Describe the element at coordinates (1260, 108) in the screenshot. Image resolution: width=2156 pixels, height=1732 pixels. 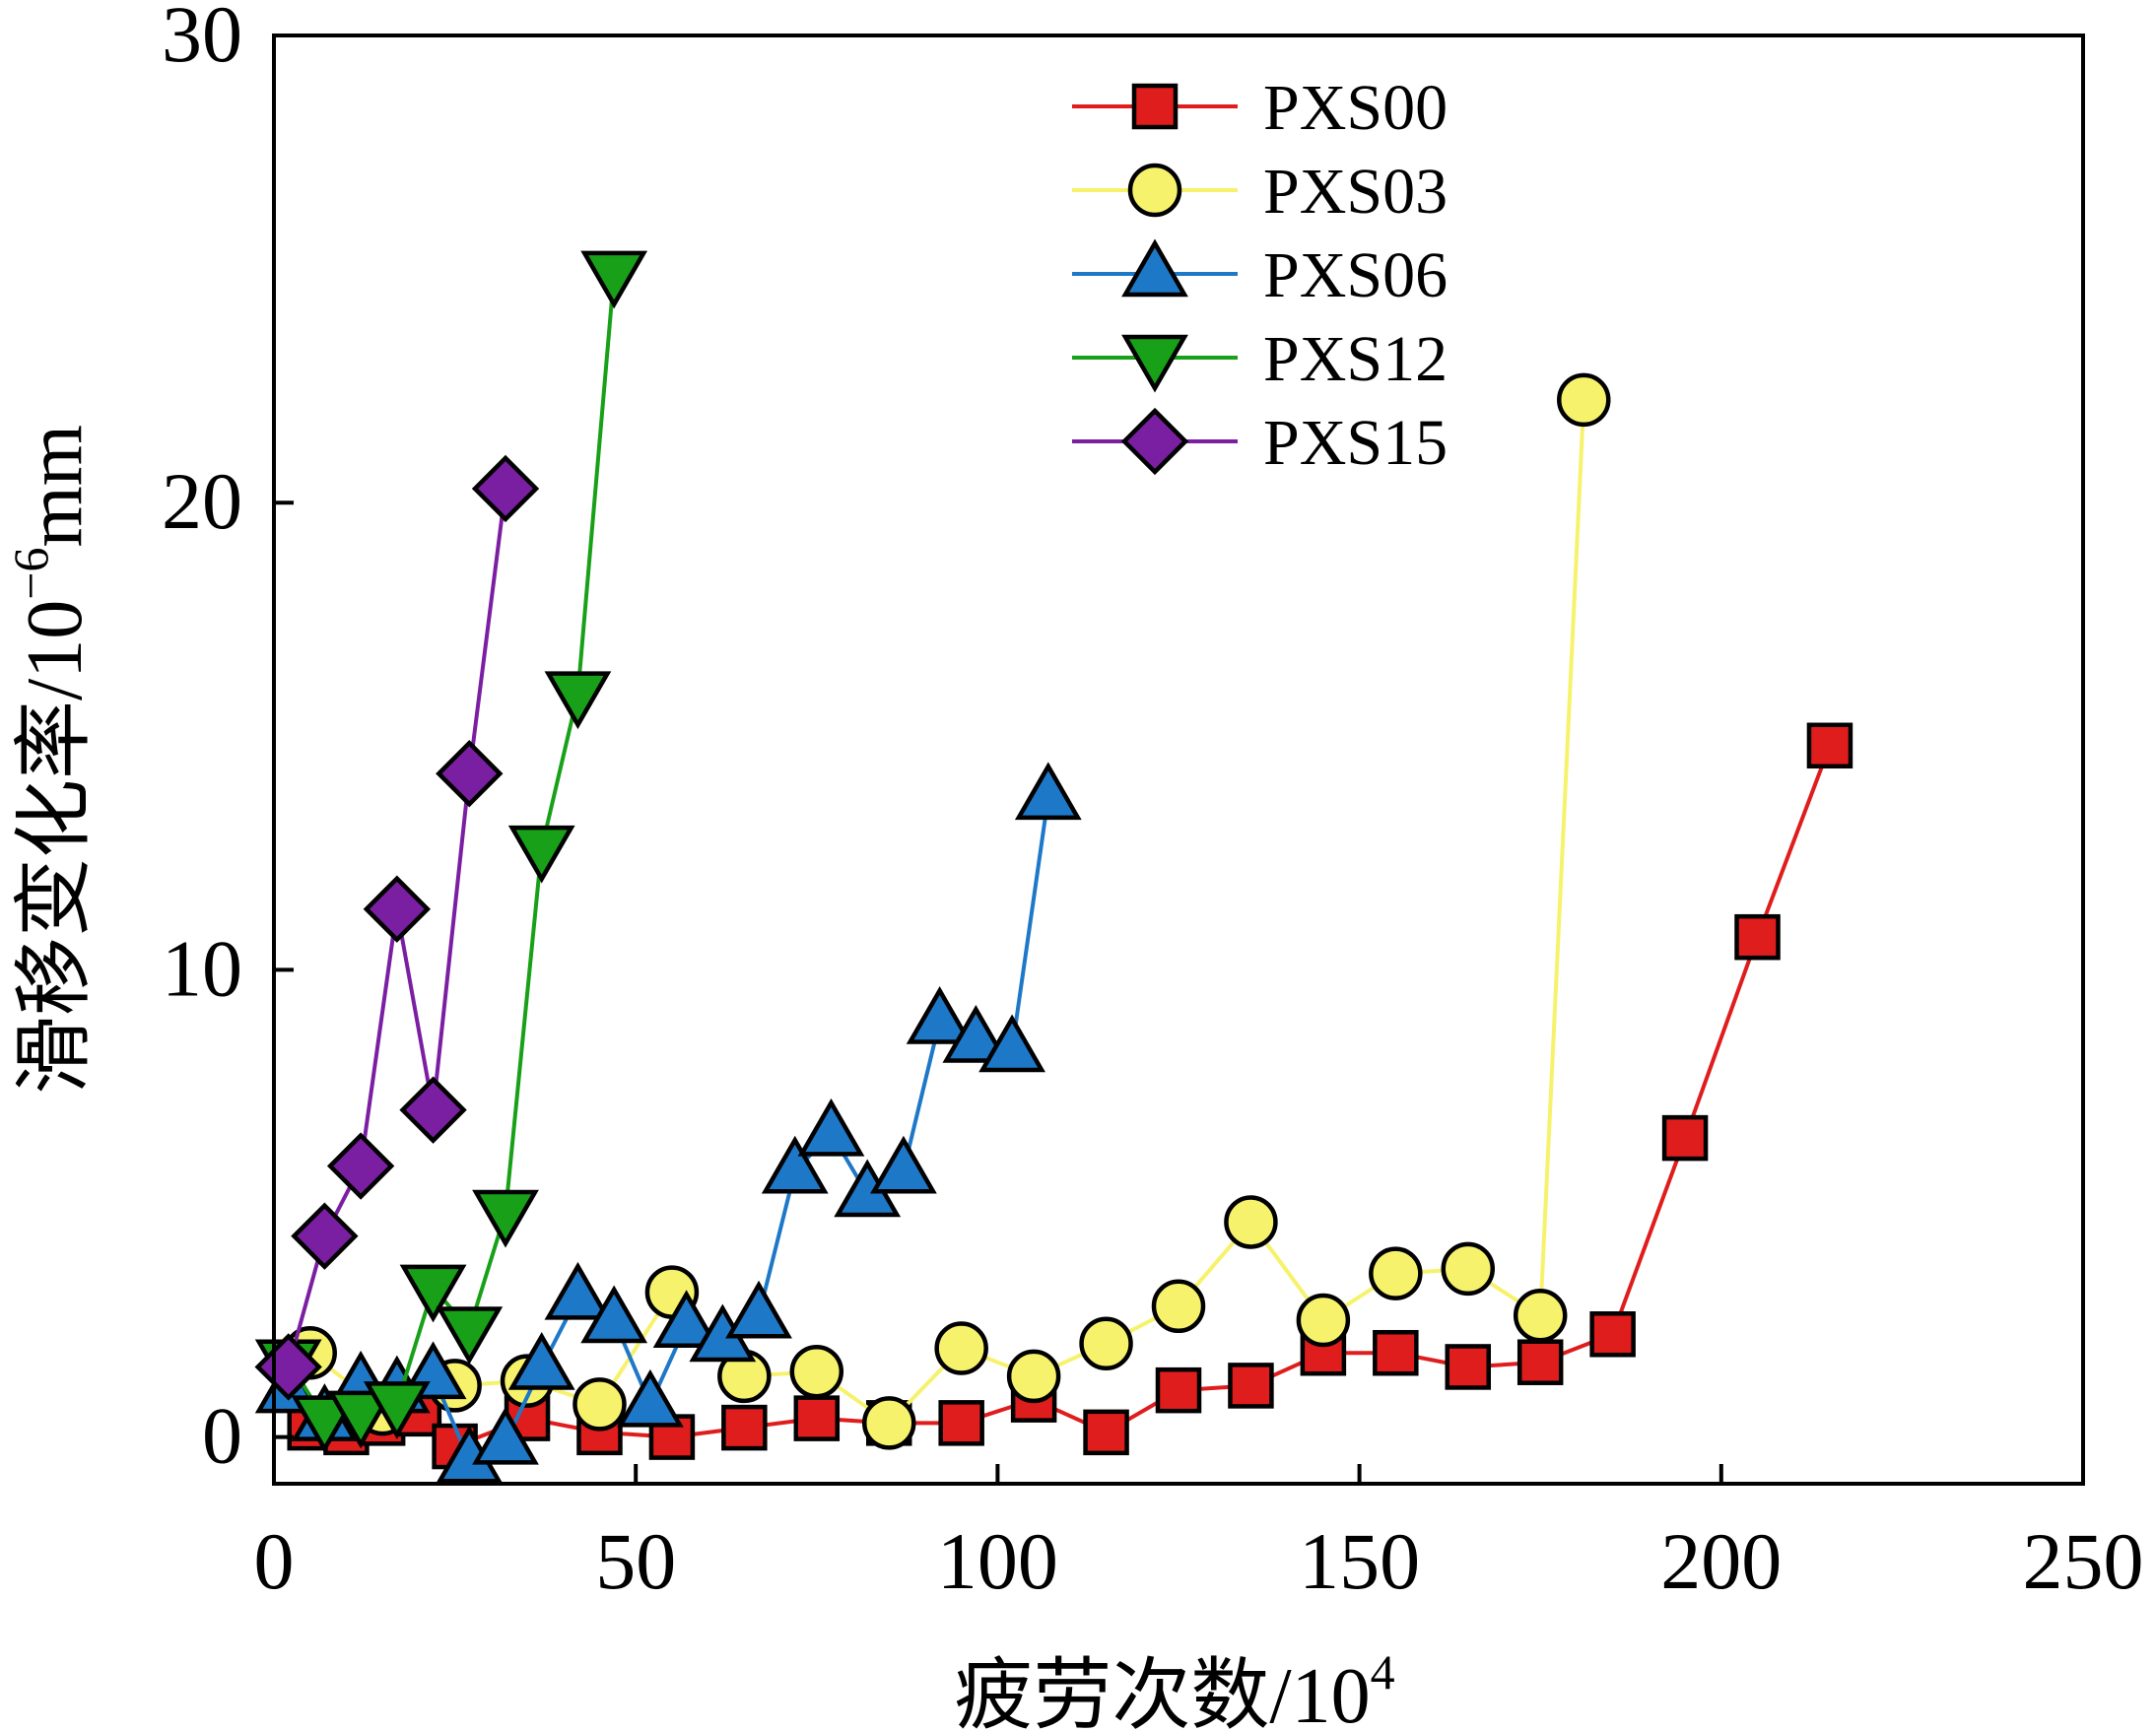
I see `legend-item-pxs00: PXS00` at that location.